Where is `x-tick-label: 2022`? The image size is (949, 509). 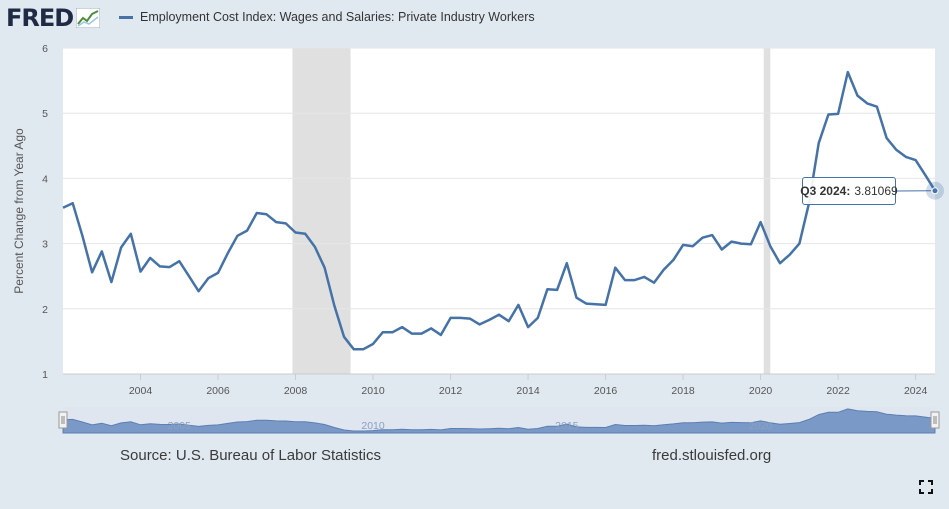
x-tick-label: 2022 is located at coordinates (838, 391).